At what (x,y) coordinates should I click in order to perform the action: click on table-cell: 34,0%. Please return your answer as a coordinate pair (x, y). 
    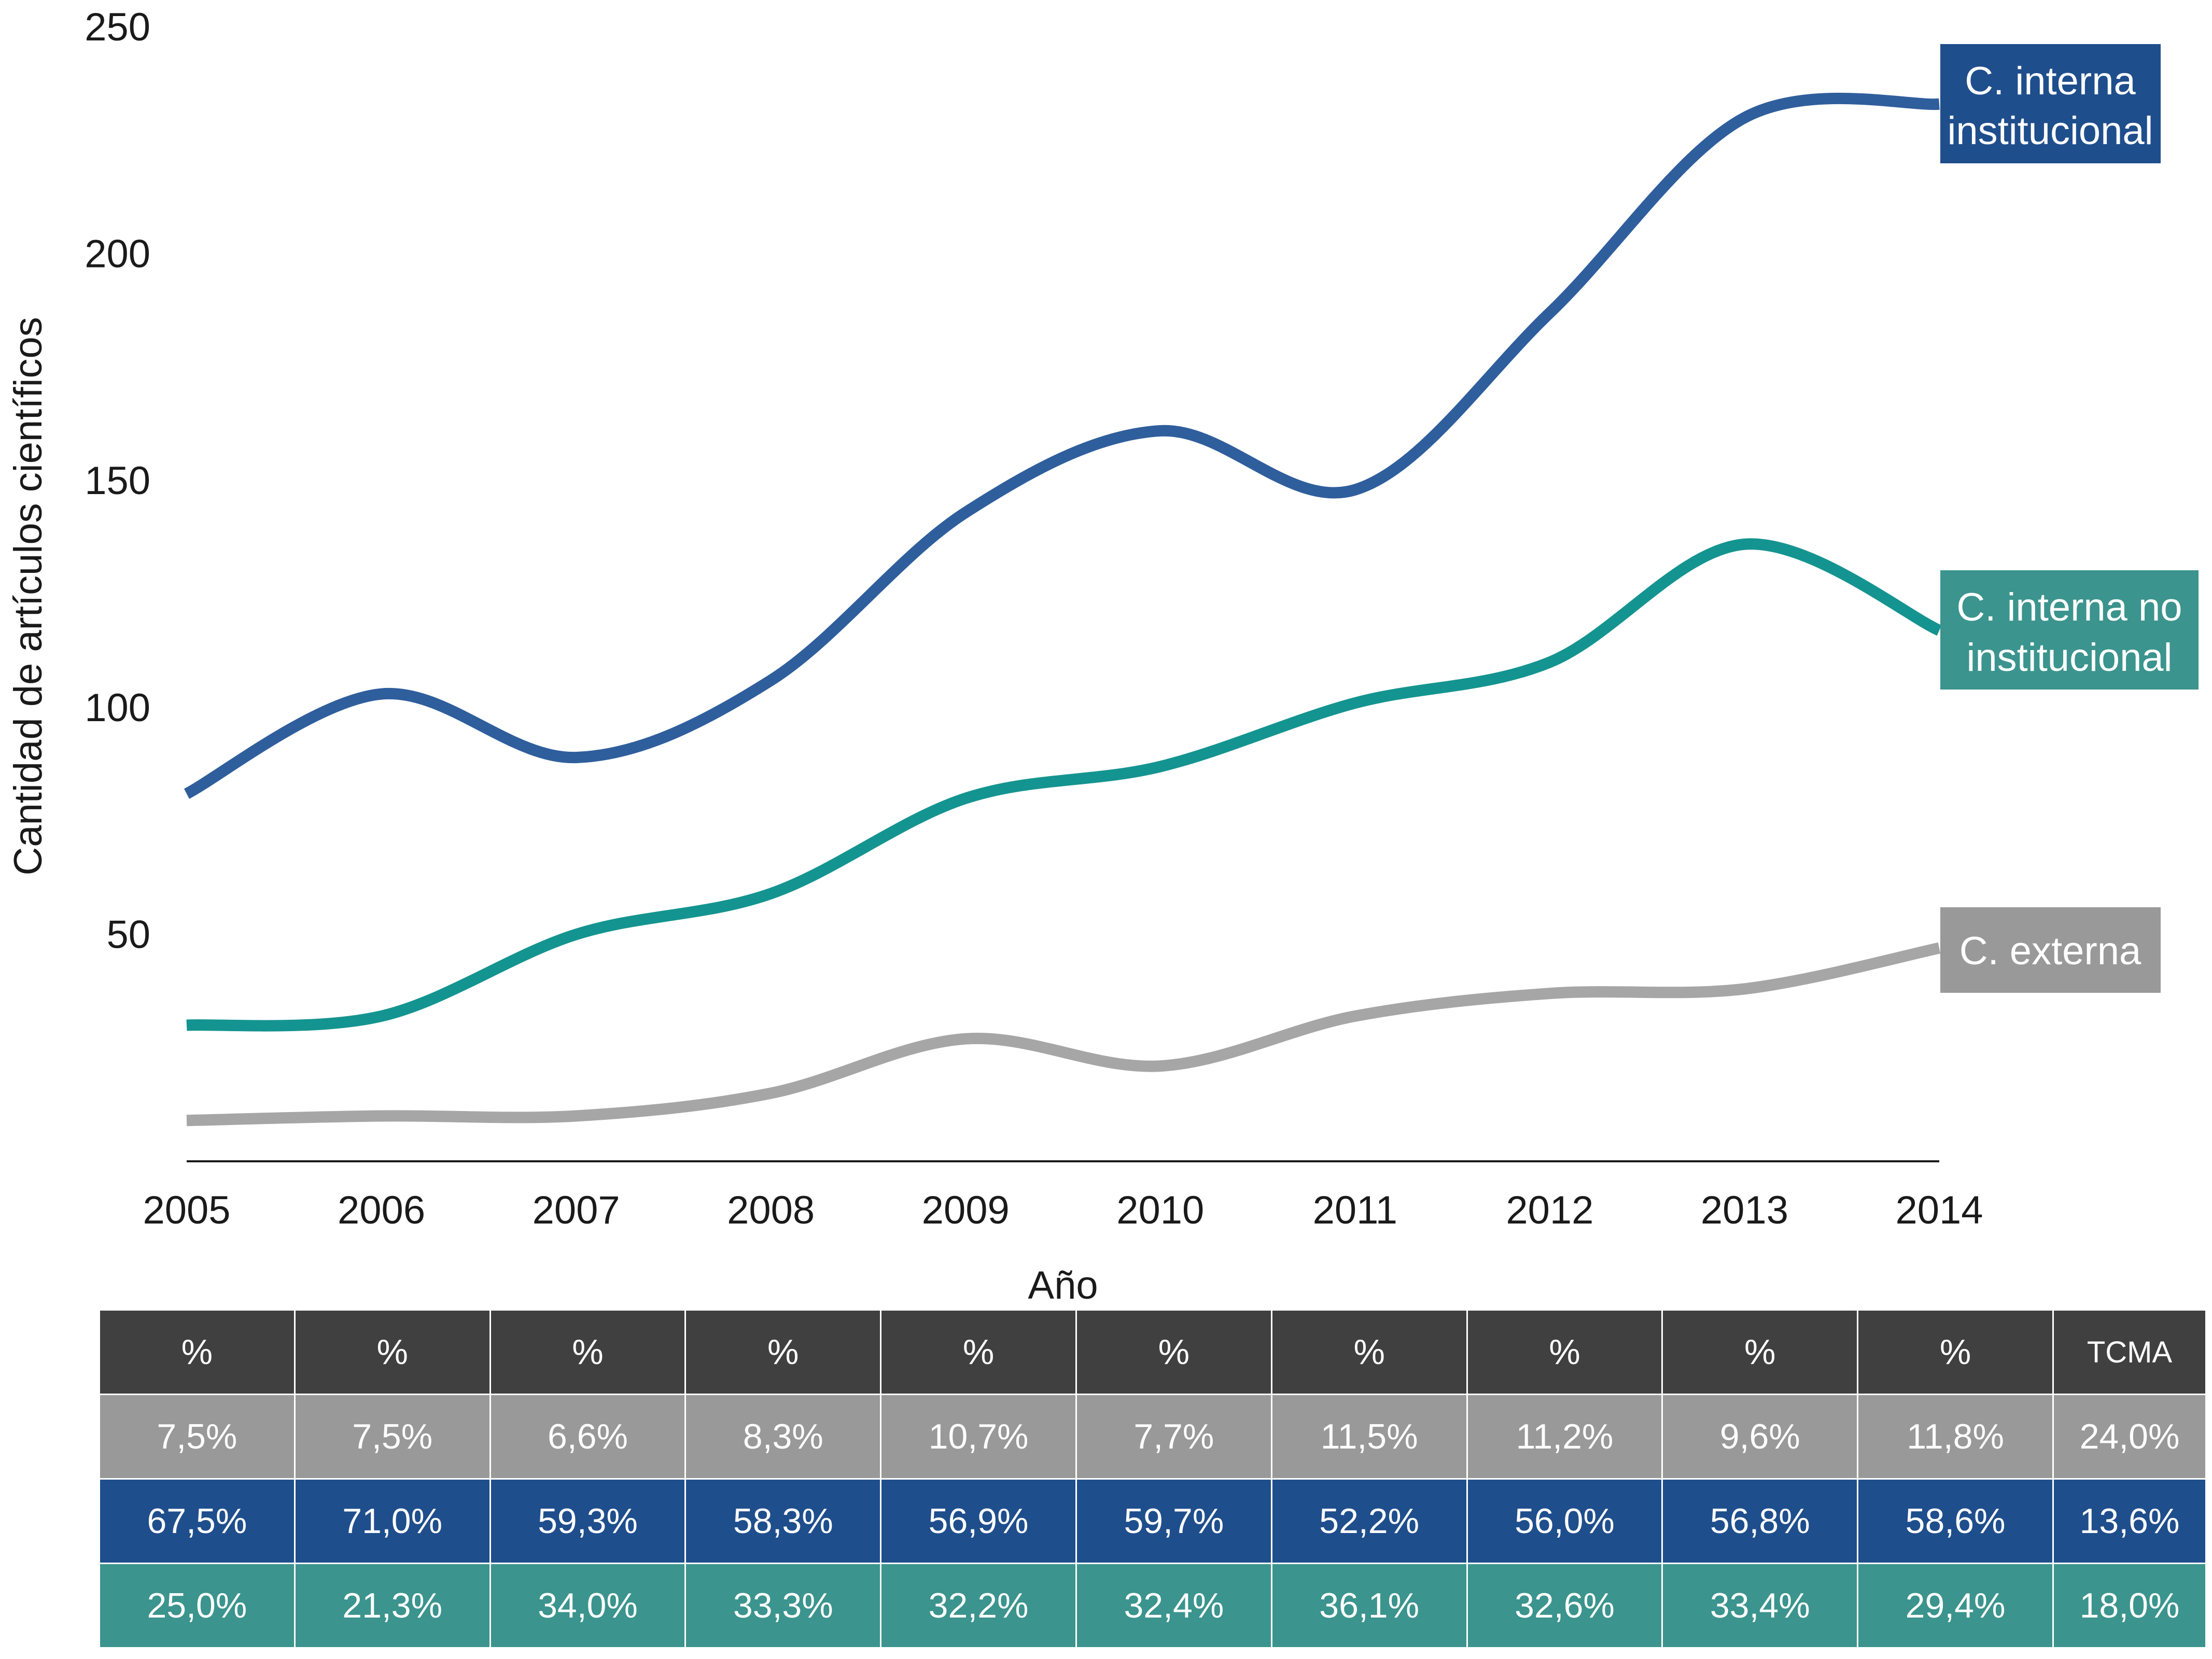
    Looking at the image, I should click on (588, 1606).